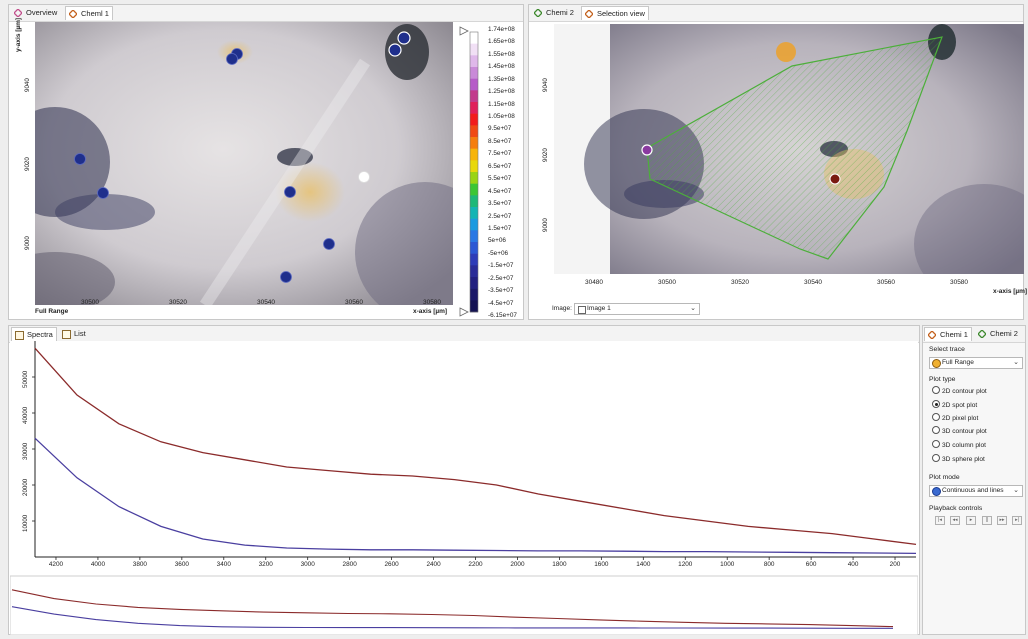  I want to click on right-tabbar: Chemi 2 Selection view, so click(776, 13).